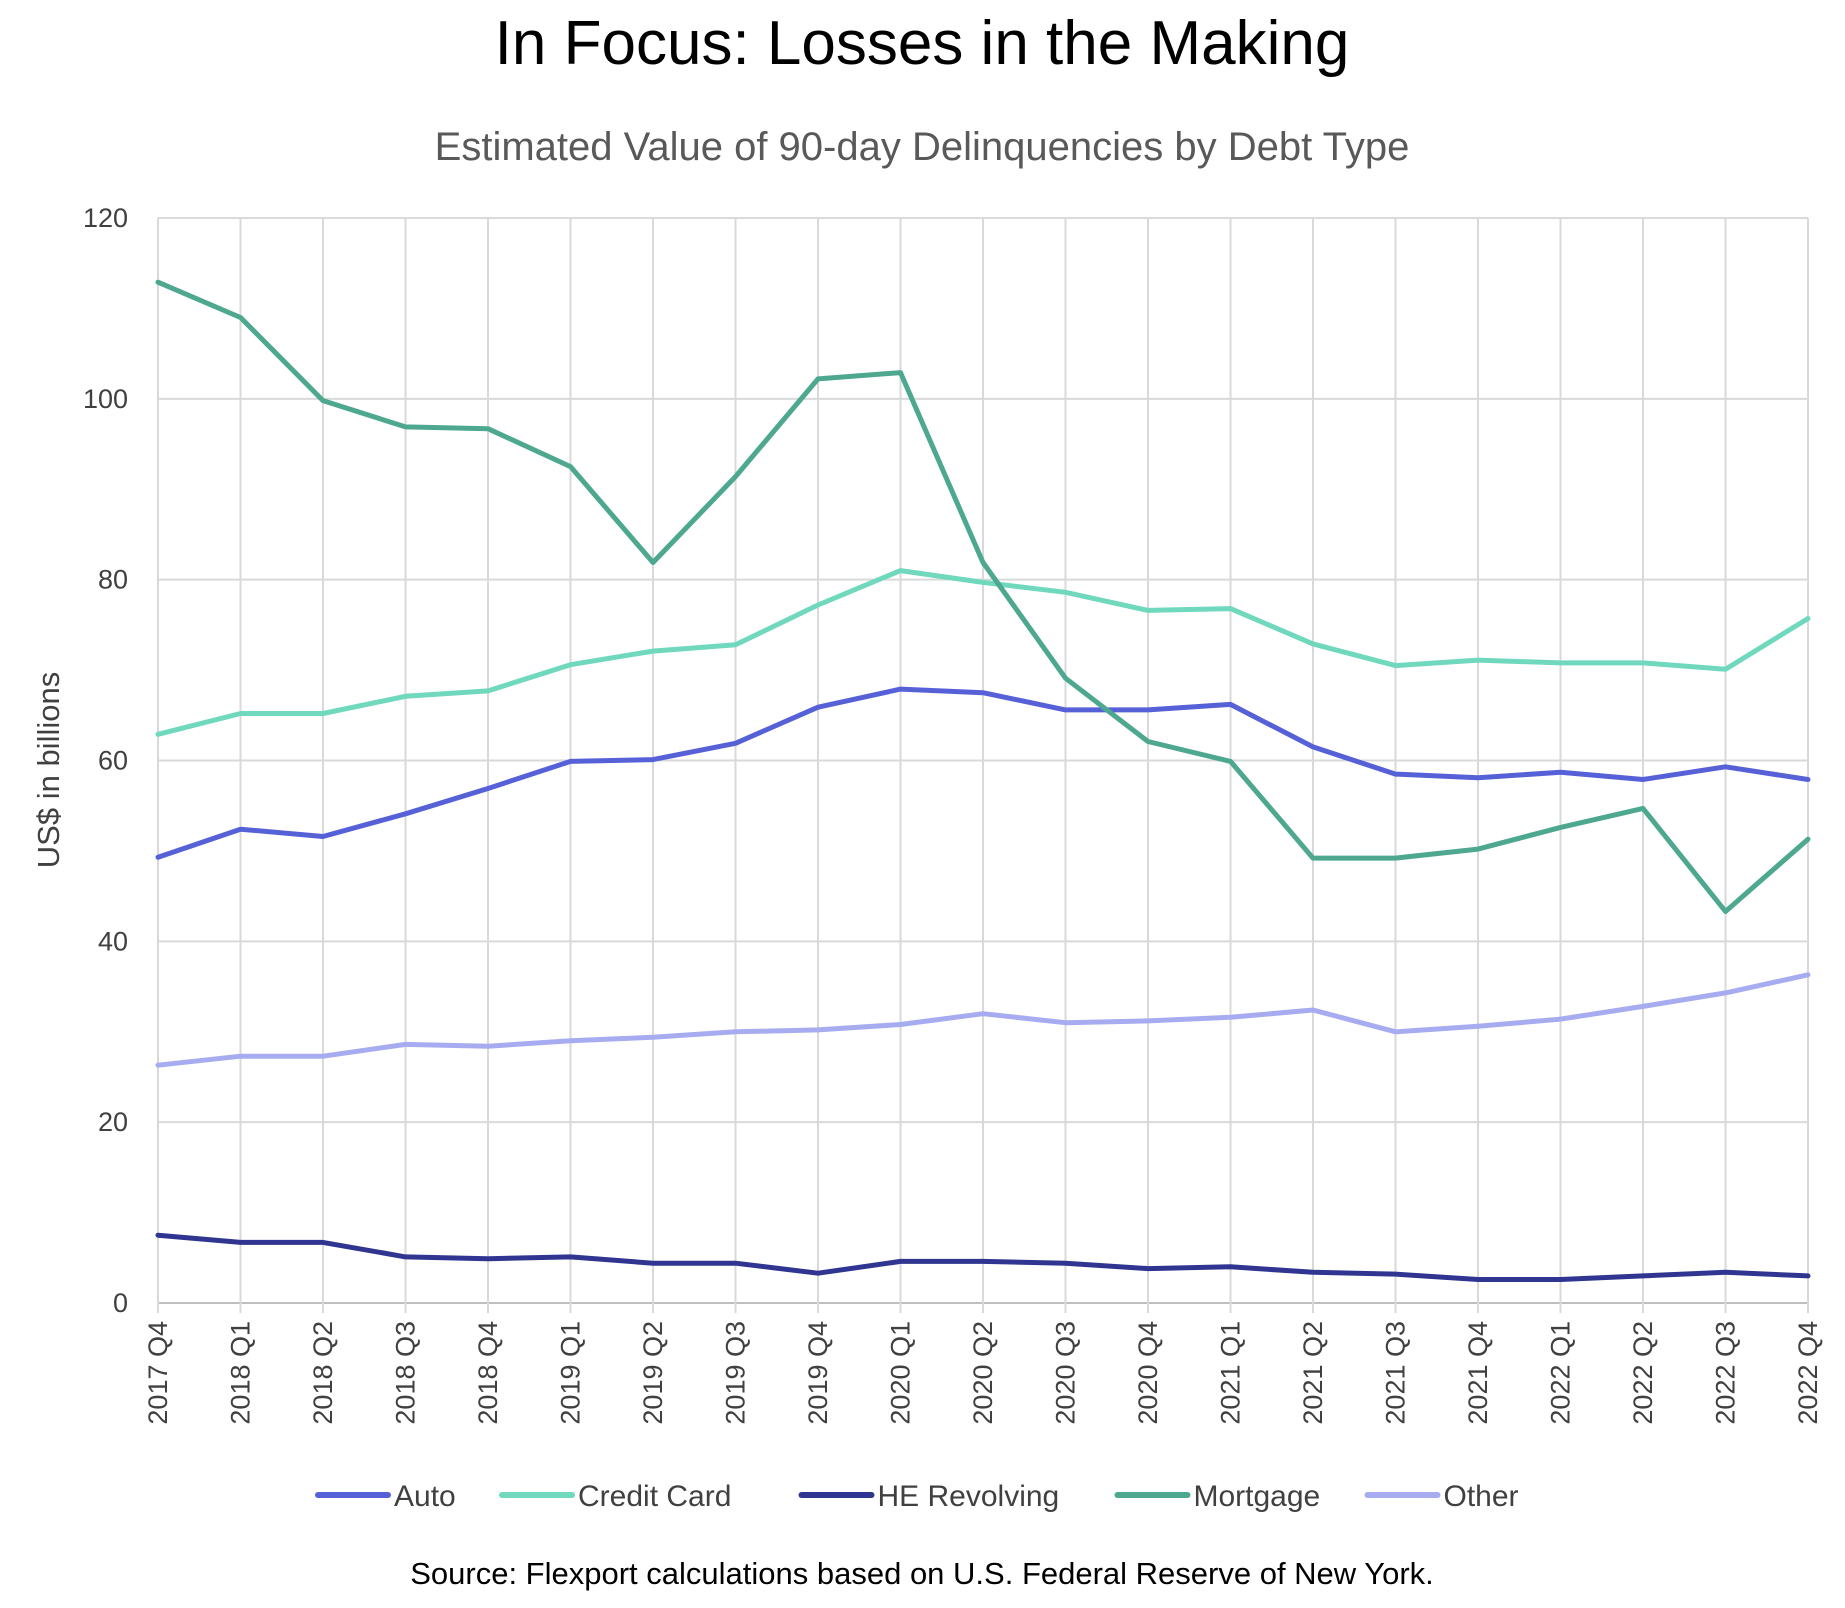 The height and width of the screenshot is (1608, 1845). Describe the element at coordinates (969, 1496) in the screenshot. I see `legend-label-he-revolving: HE Revolving` at that location.